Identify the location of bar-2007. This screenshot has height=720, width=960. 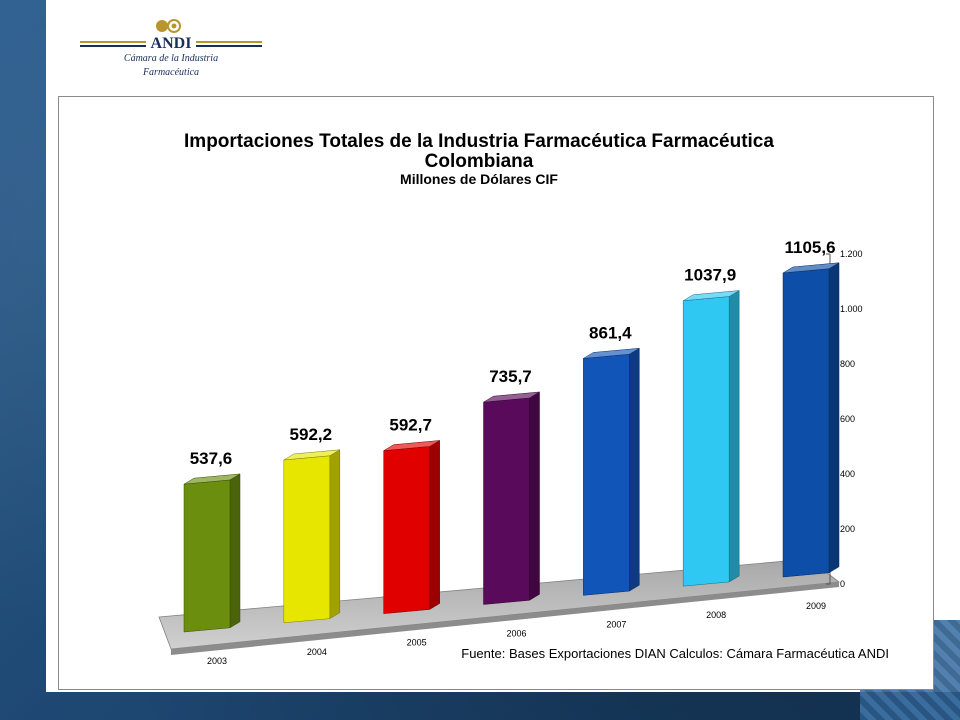
(611, 471).